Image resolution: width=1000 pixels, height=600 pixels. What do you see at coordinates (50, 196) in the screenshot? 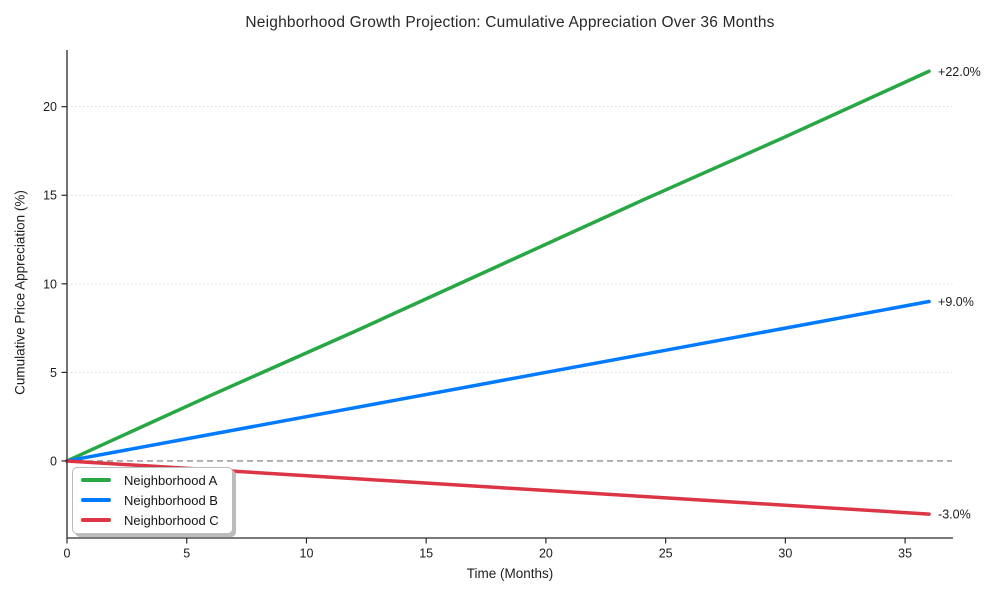
I see `y-tick-label-15: 15` at bounding box center [50, 196].